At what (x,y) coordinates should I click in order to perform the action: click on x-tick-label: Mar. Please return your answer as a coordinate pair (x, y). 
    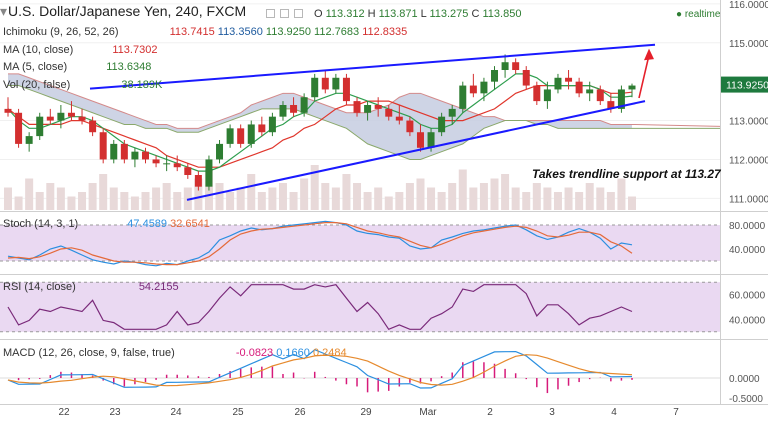
    Looking at the image, I should click on (428, 412).